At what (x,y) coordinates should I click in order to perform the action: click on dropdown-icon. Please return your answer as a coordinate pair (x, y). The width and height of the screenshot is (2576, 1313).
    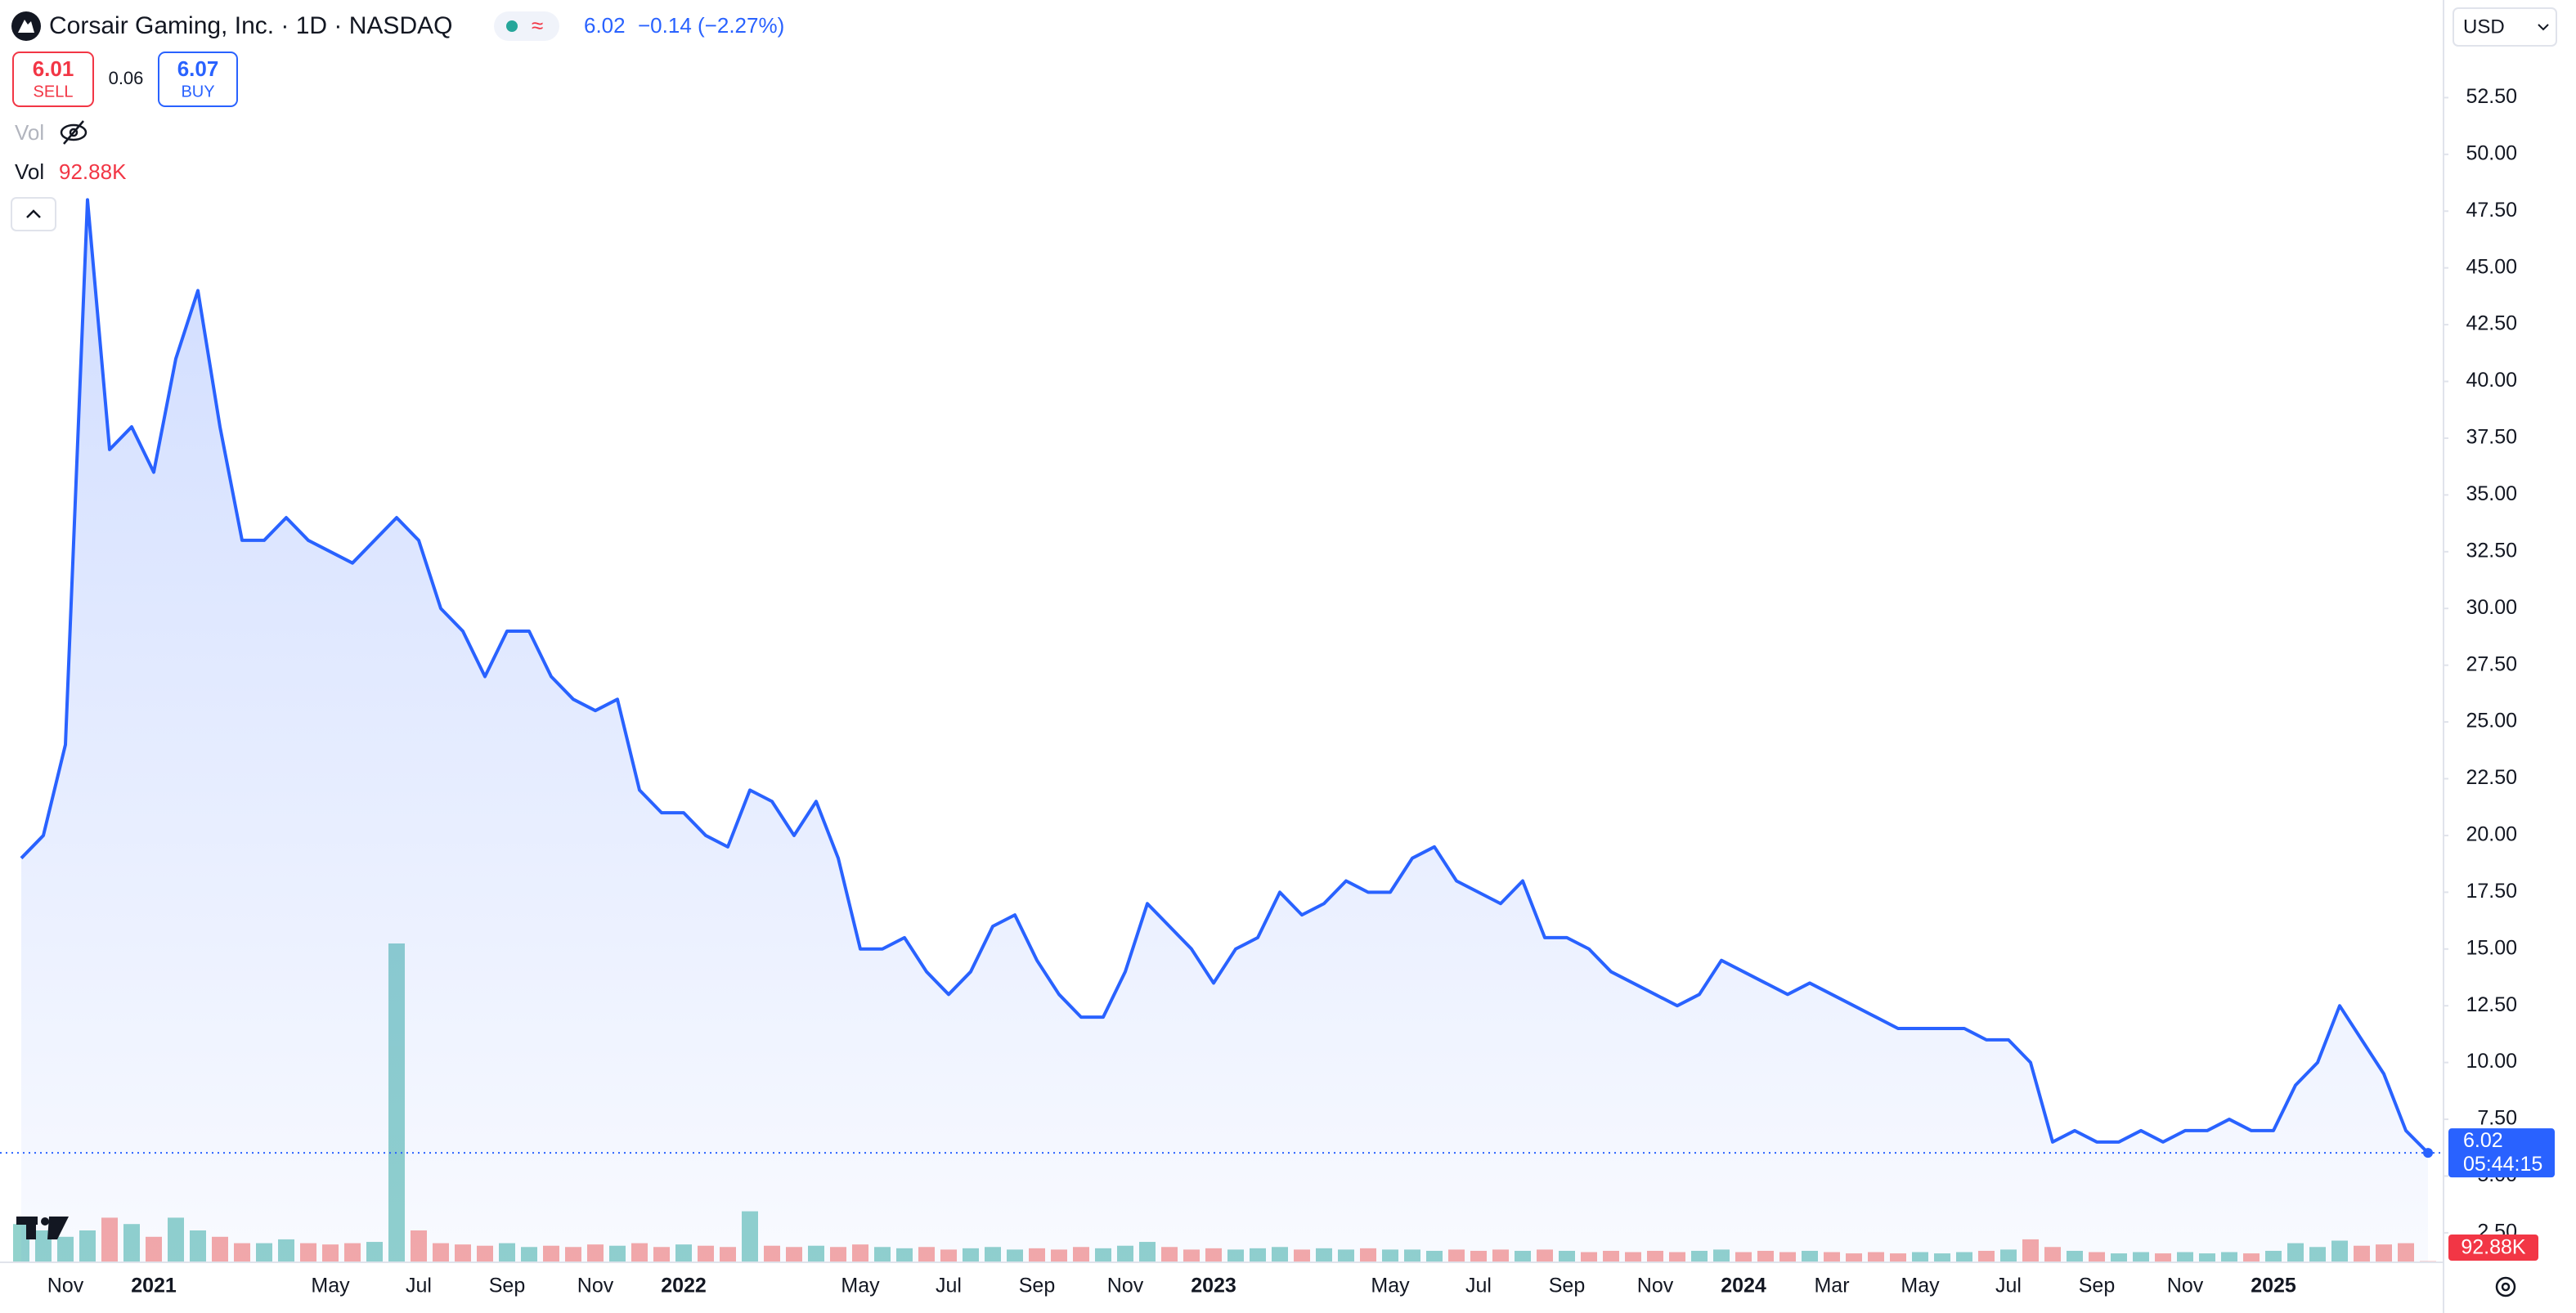
    Looking at the image, I should click on (2543, 27).